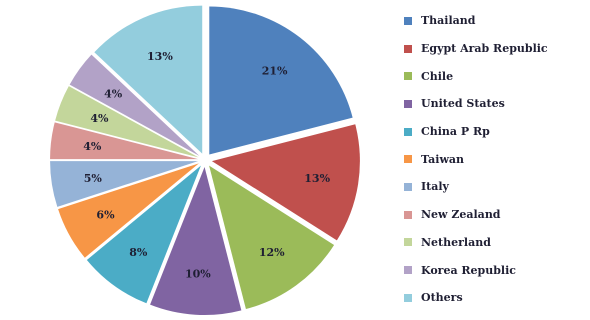 The image size is (590, 320). I want to click on legend-item: Chile, so click(476, 76).